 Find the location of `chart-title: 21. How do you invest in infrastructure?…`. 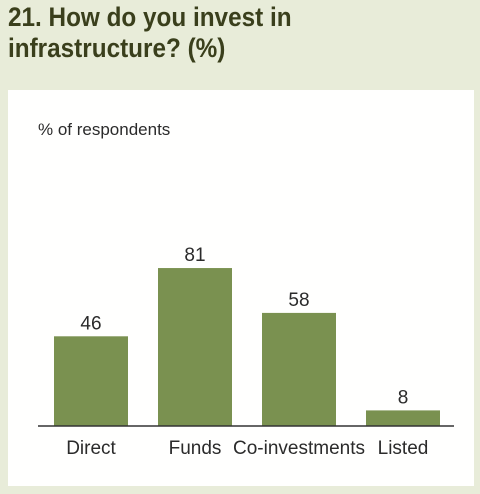

chart-title: 21. How do you invest in infrastructure?… is located at coordinates (150, 32).